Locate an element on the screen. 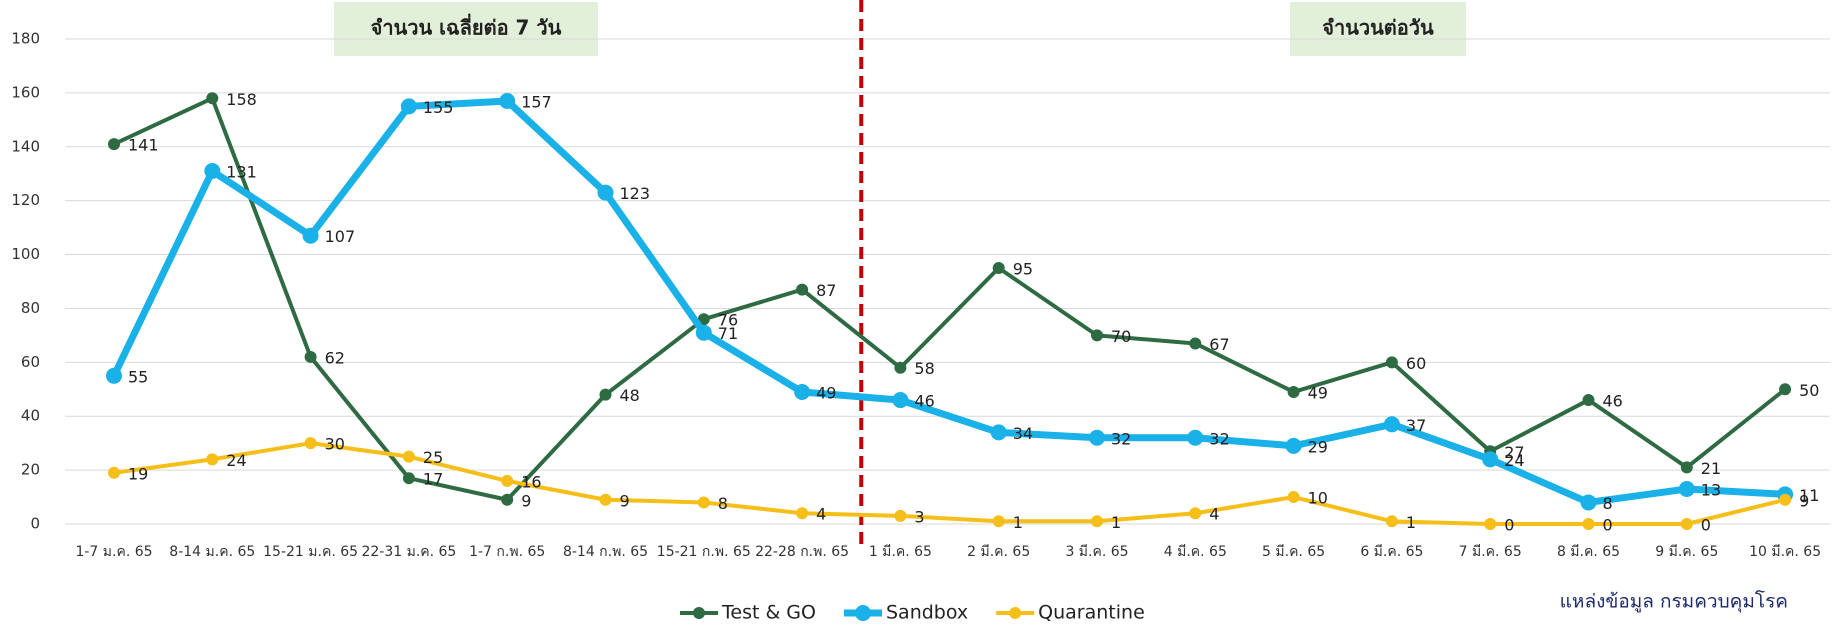  data-label: 123 is located at coordinates (635, 193).